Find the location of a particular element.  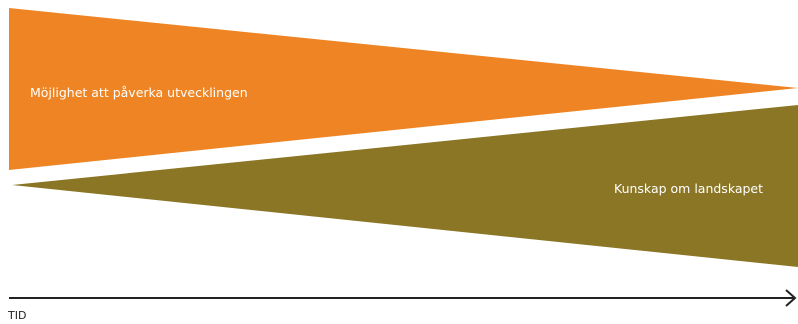

knowledge-label: Kunskap om landskapet is located at coordinates (688, 188).